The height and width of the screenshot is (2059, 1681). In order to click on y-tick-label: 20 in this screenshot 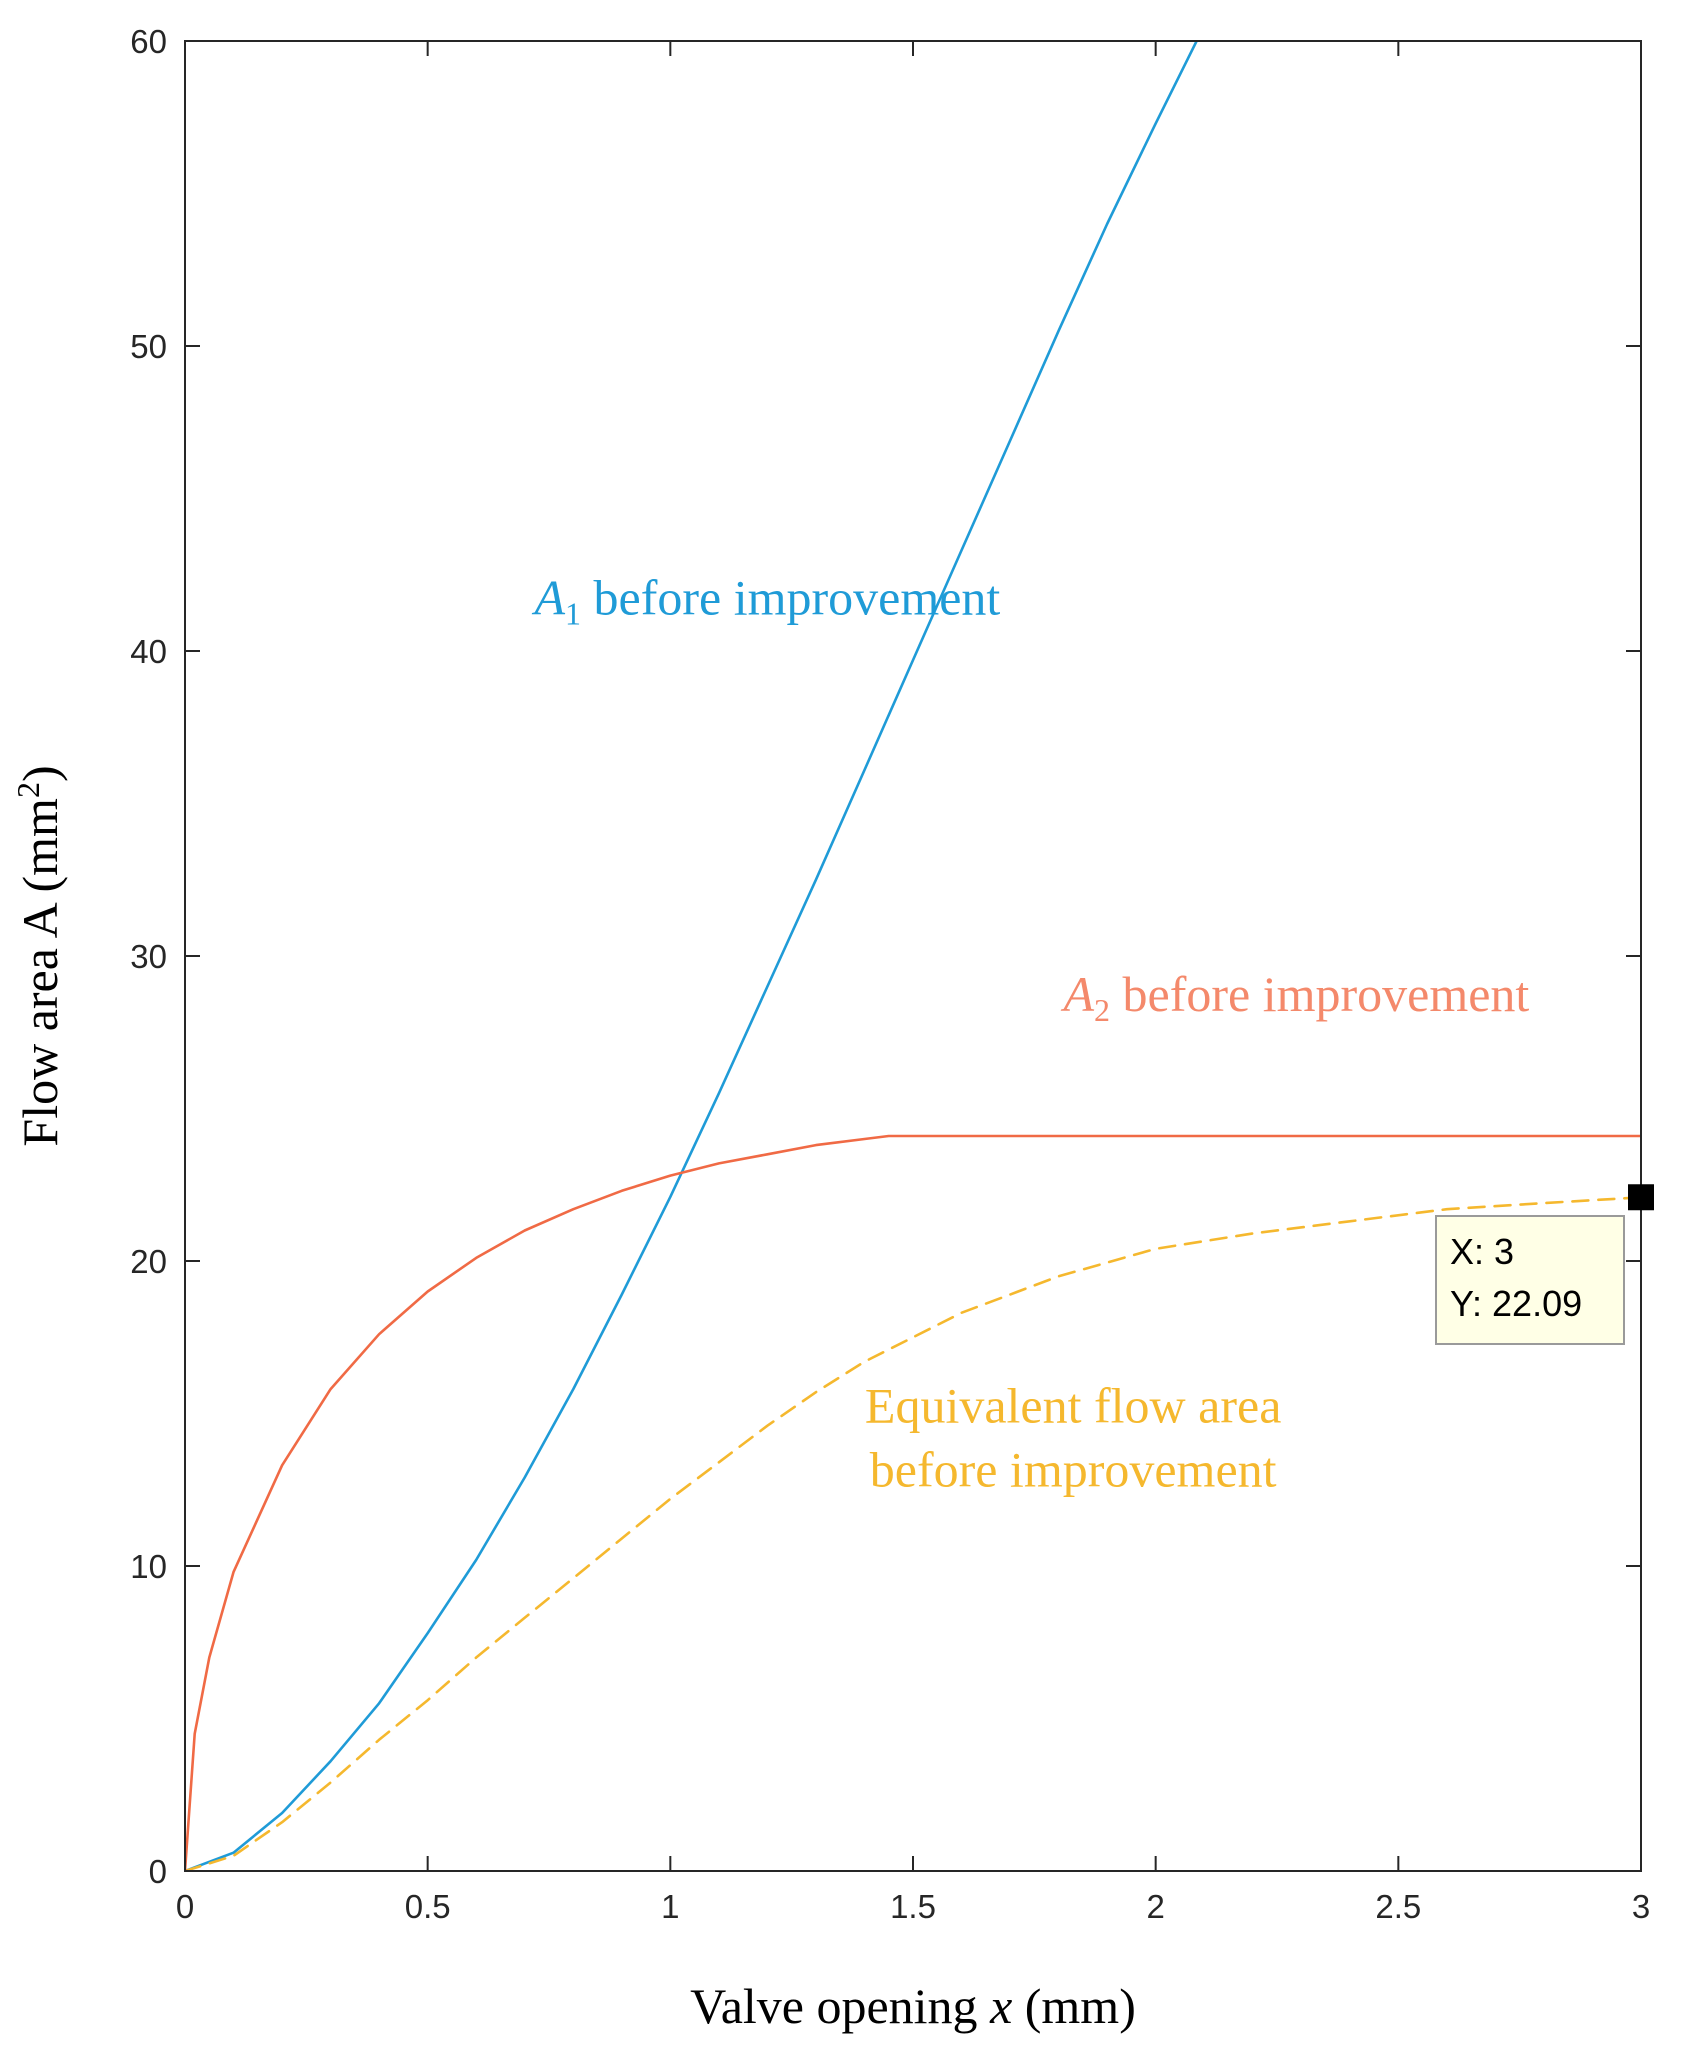, I will do `click(148, 1261)`.